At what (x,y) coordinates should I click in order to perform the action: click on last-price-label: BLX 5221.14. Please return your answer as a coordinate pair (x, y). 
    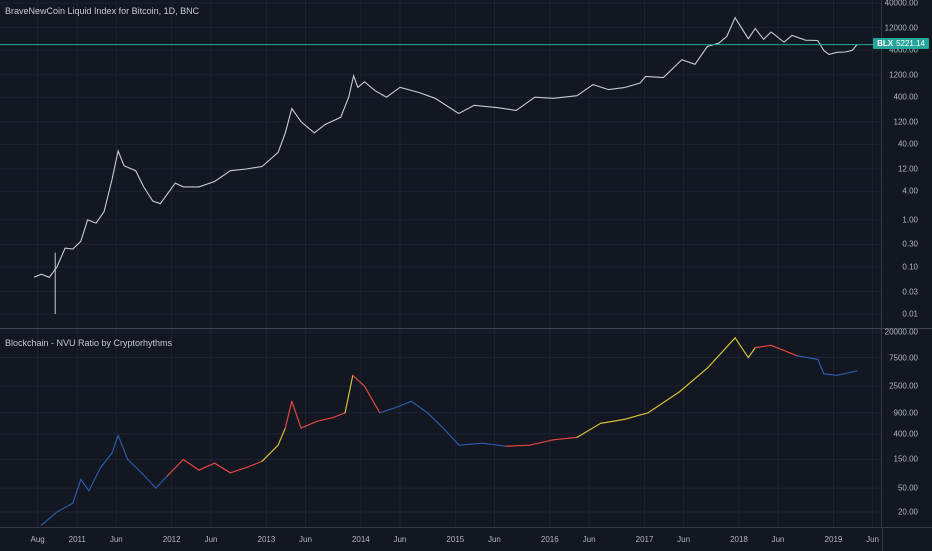
    Looking at the image, I should click on (901, 43).